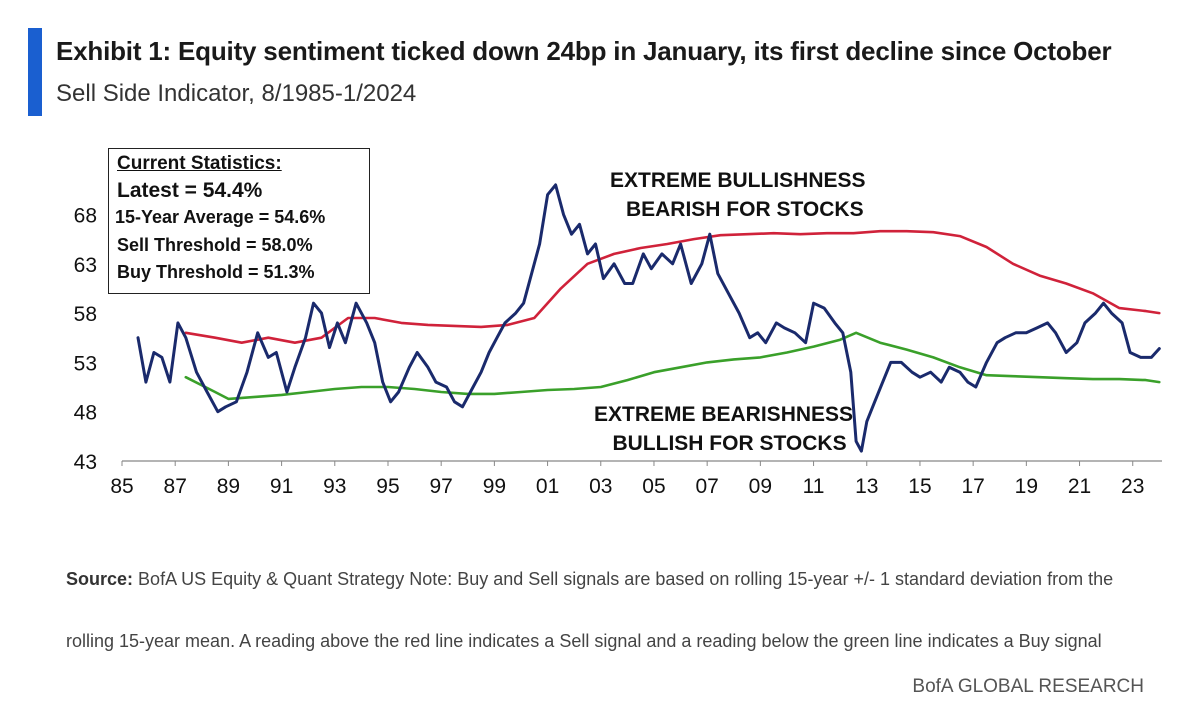 The image size is (1200, 725). Describe the element at coordinates (215, 245) in the screenshot. I see `stats-sell-threshold: Sell Threshold = 58.0%` at that location.